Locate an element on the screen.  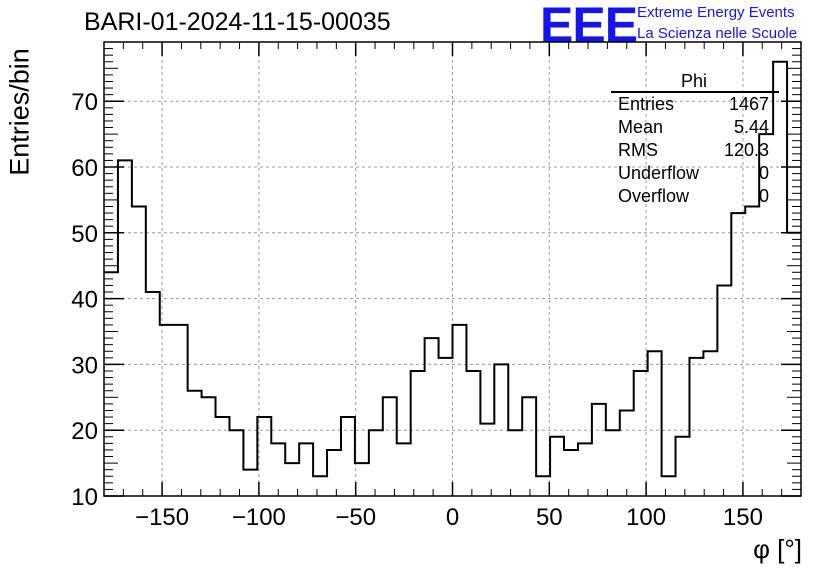
stats-label: Entries is located at coordinates (646, 104).